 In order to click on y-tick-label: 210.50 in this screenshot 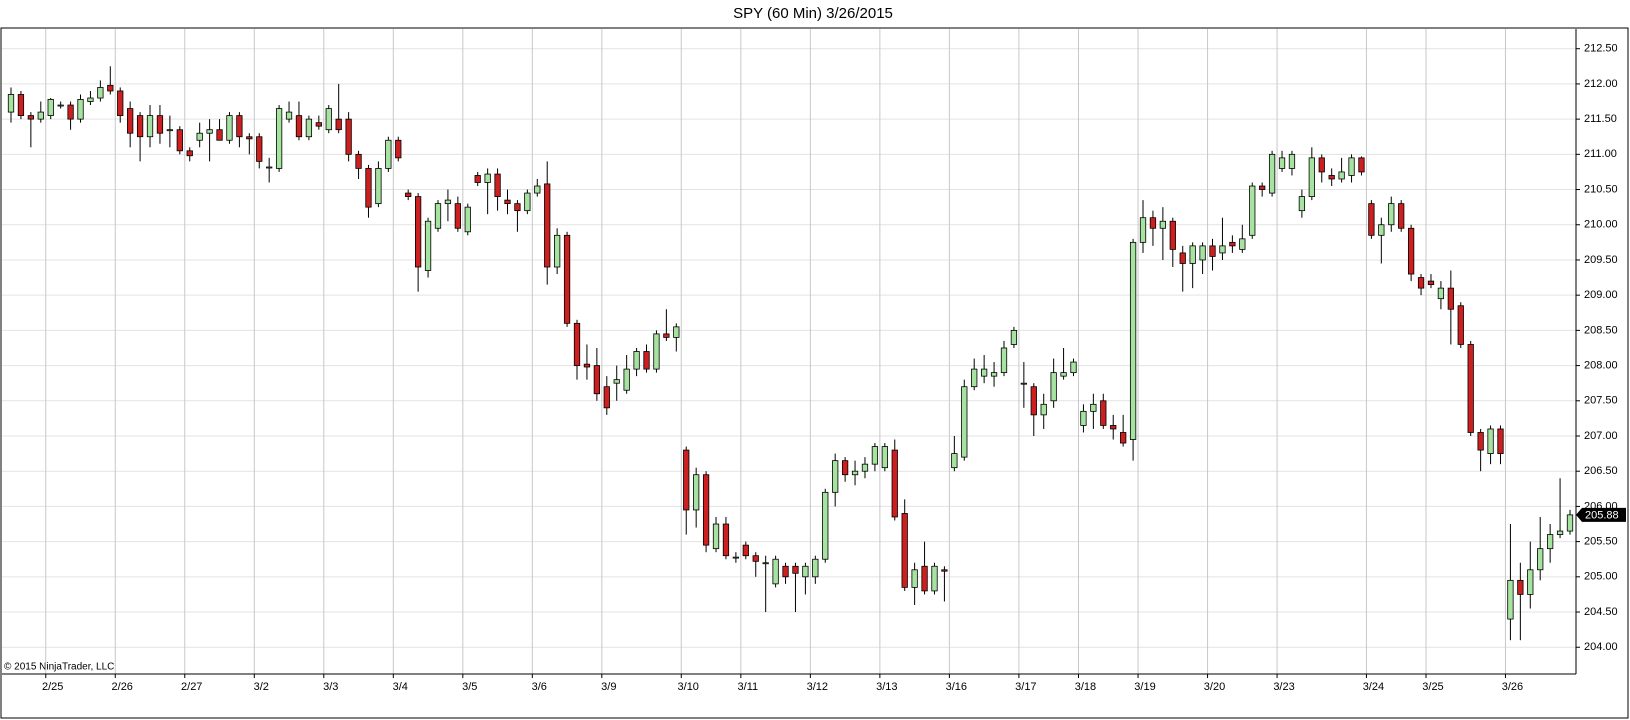, I will do `click(1601, 189)`.